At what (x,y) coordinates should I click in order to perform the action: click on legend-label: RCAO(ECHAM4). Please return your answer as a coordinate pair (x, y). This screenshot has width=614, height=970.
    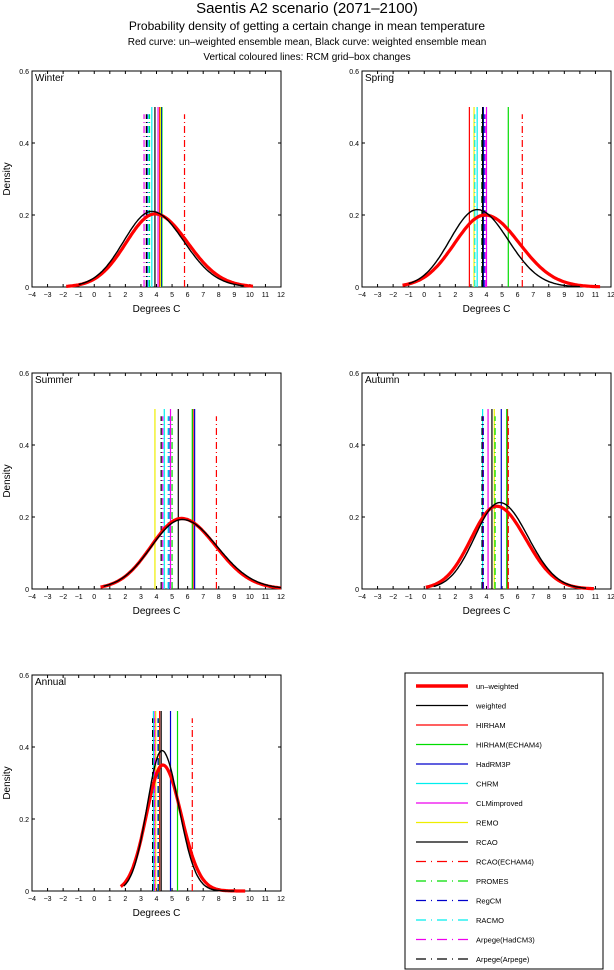
    Looking at the image, I should click on (505, 862).